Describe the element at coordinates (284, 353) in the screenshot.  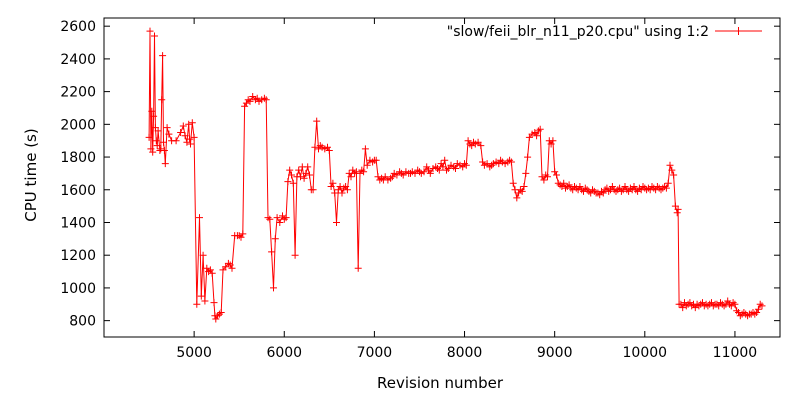
I see `x-tick-label: 6000` at that location.